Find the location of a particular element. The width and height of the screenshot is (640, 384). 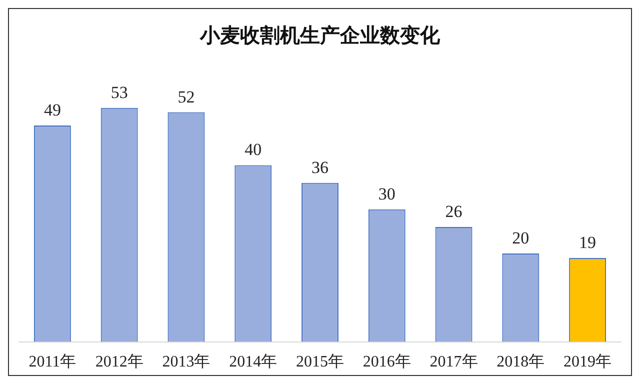

data-label: 52 is located at coordinates (186, 96).